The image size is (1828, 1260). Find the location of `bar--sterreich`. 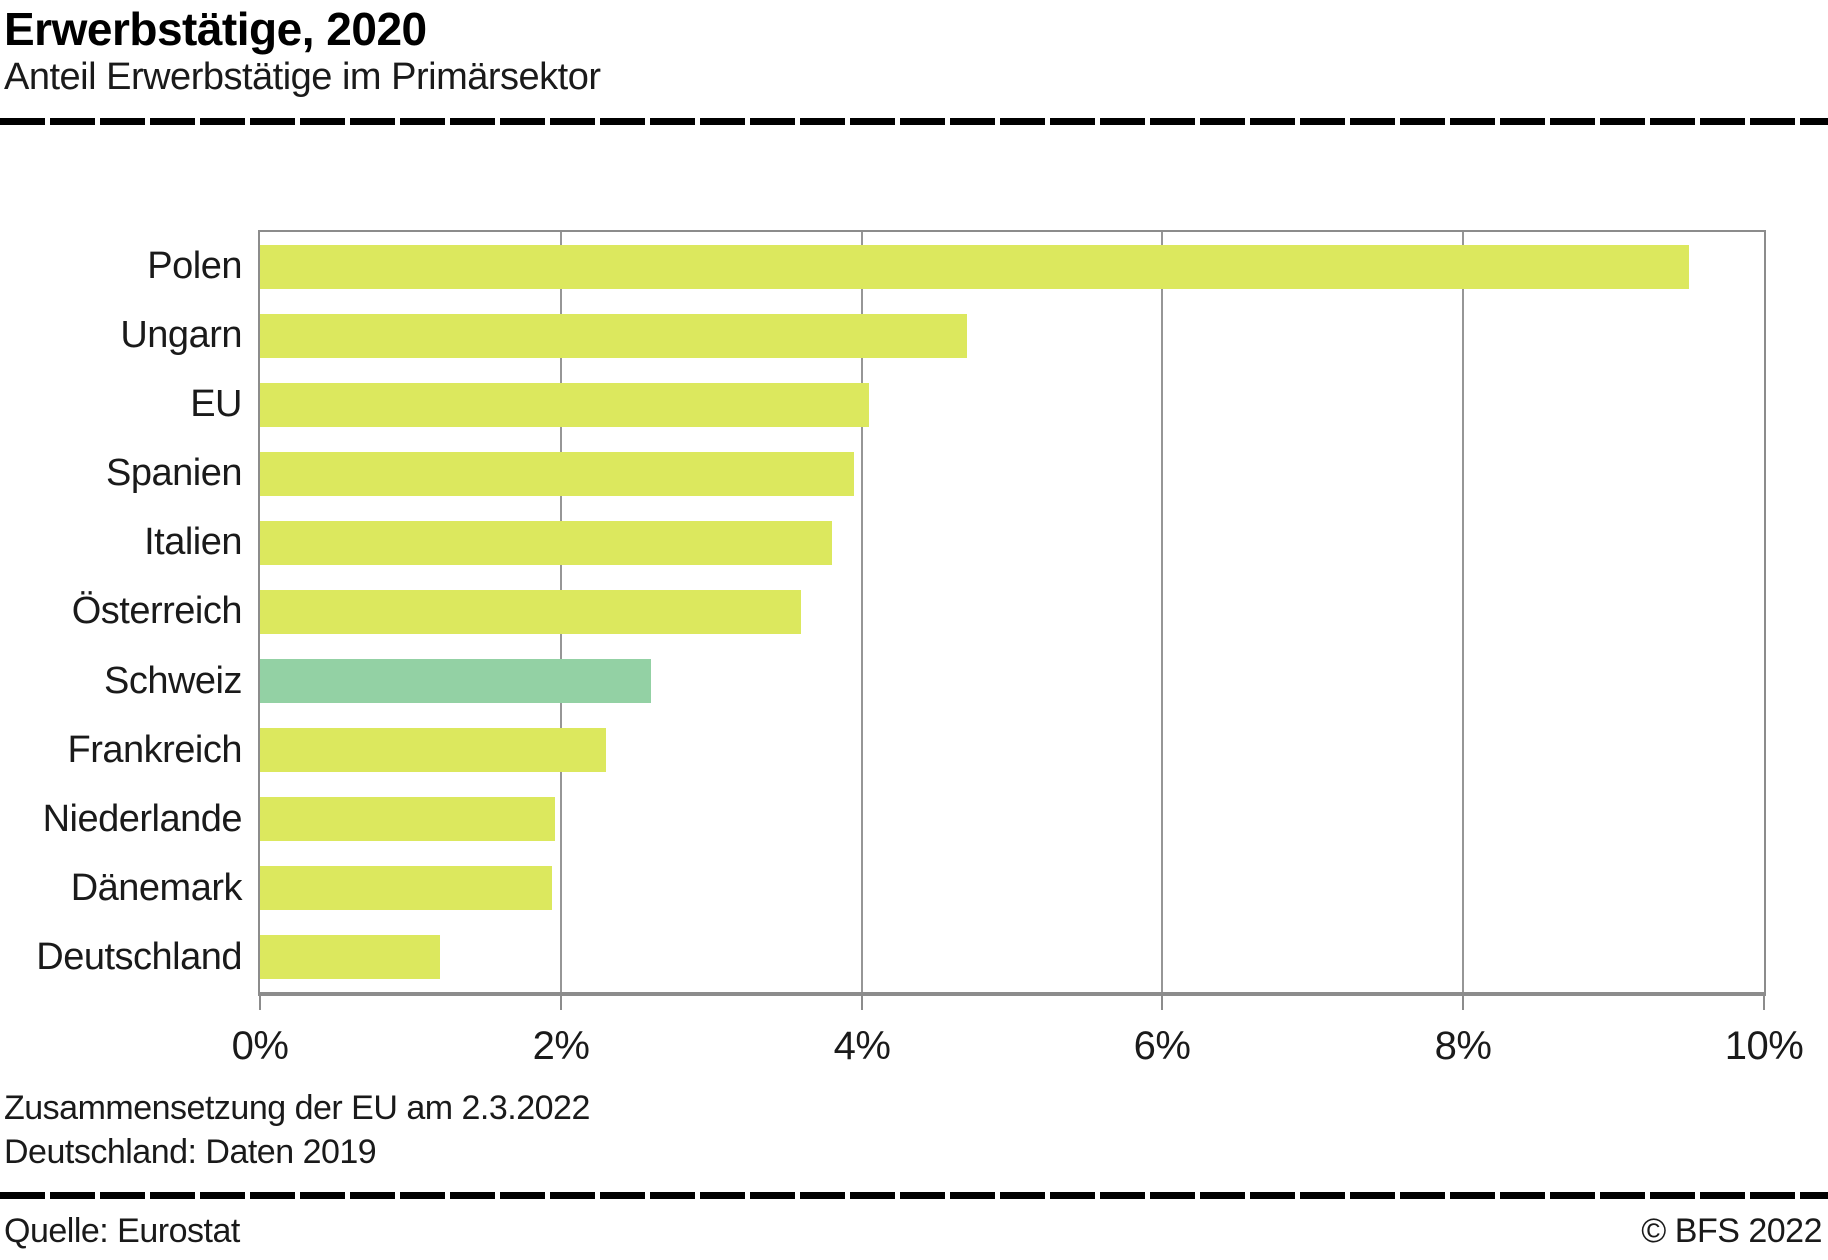

bar--sterreich is located at coordinates (530, 612).